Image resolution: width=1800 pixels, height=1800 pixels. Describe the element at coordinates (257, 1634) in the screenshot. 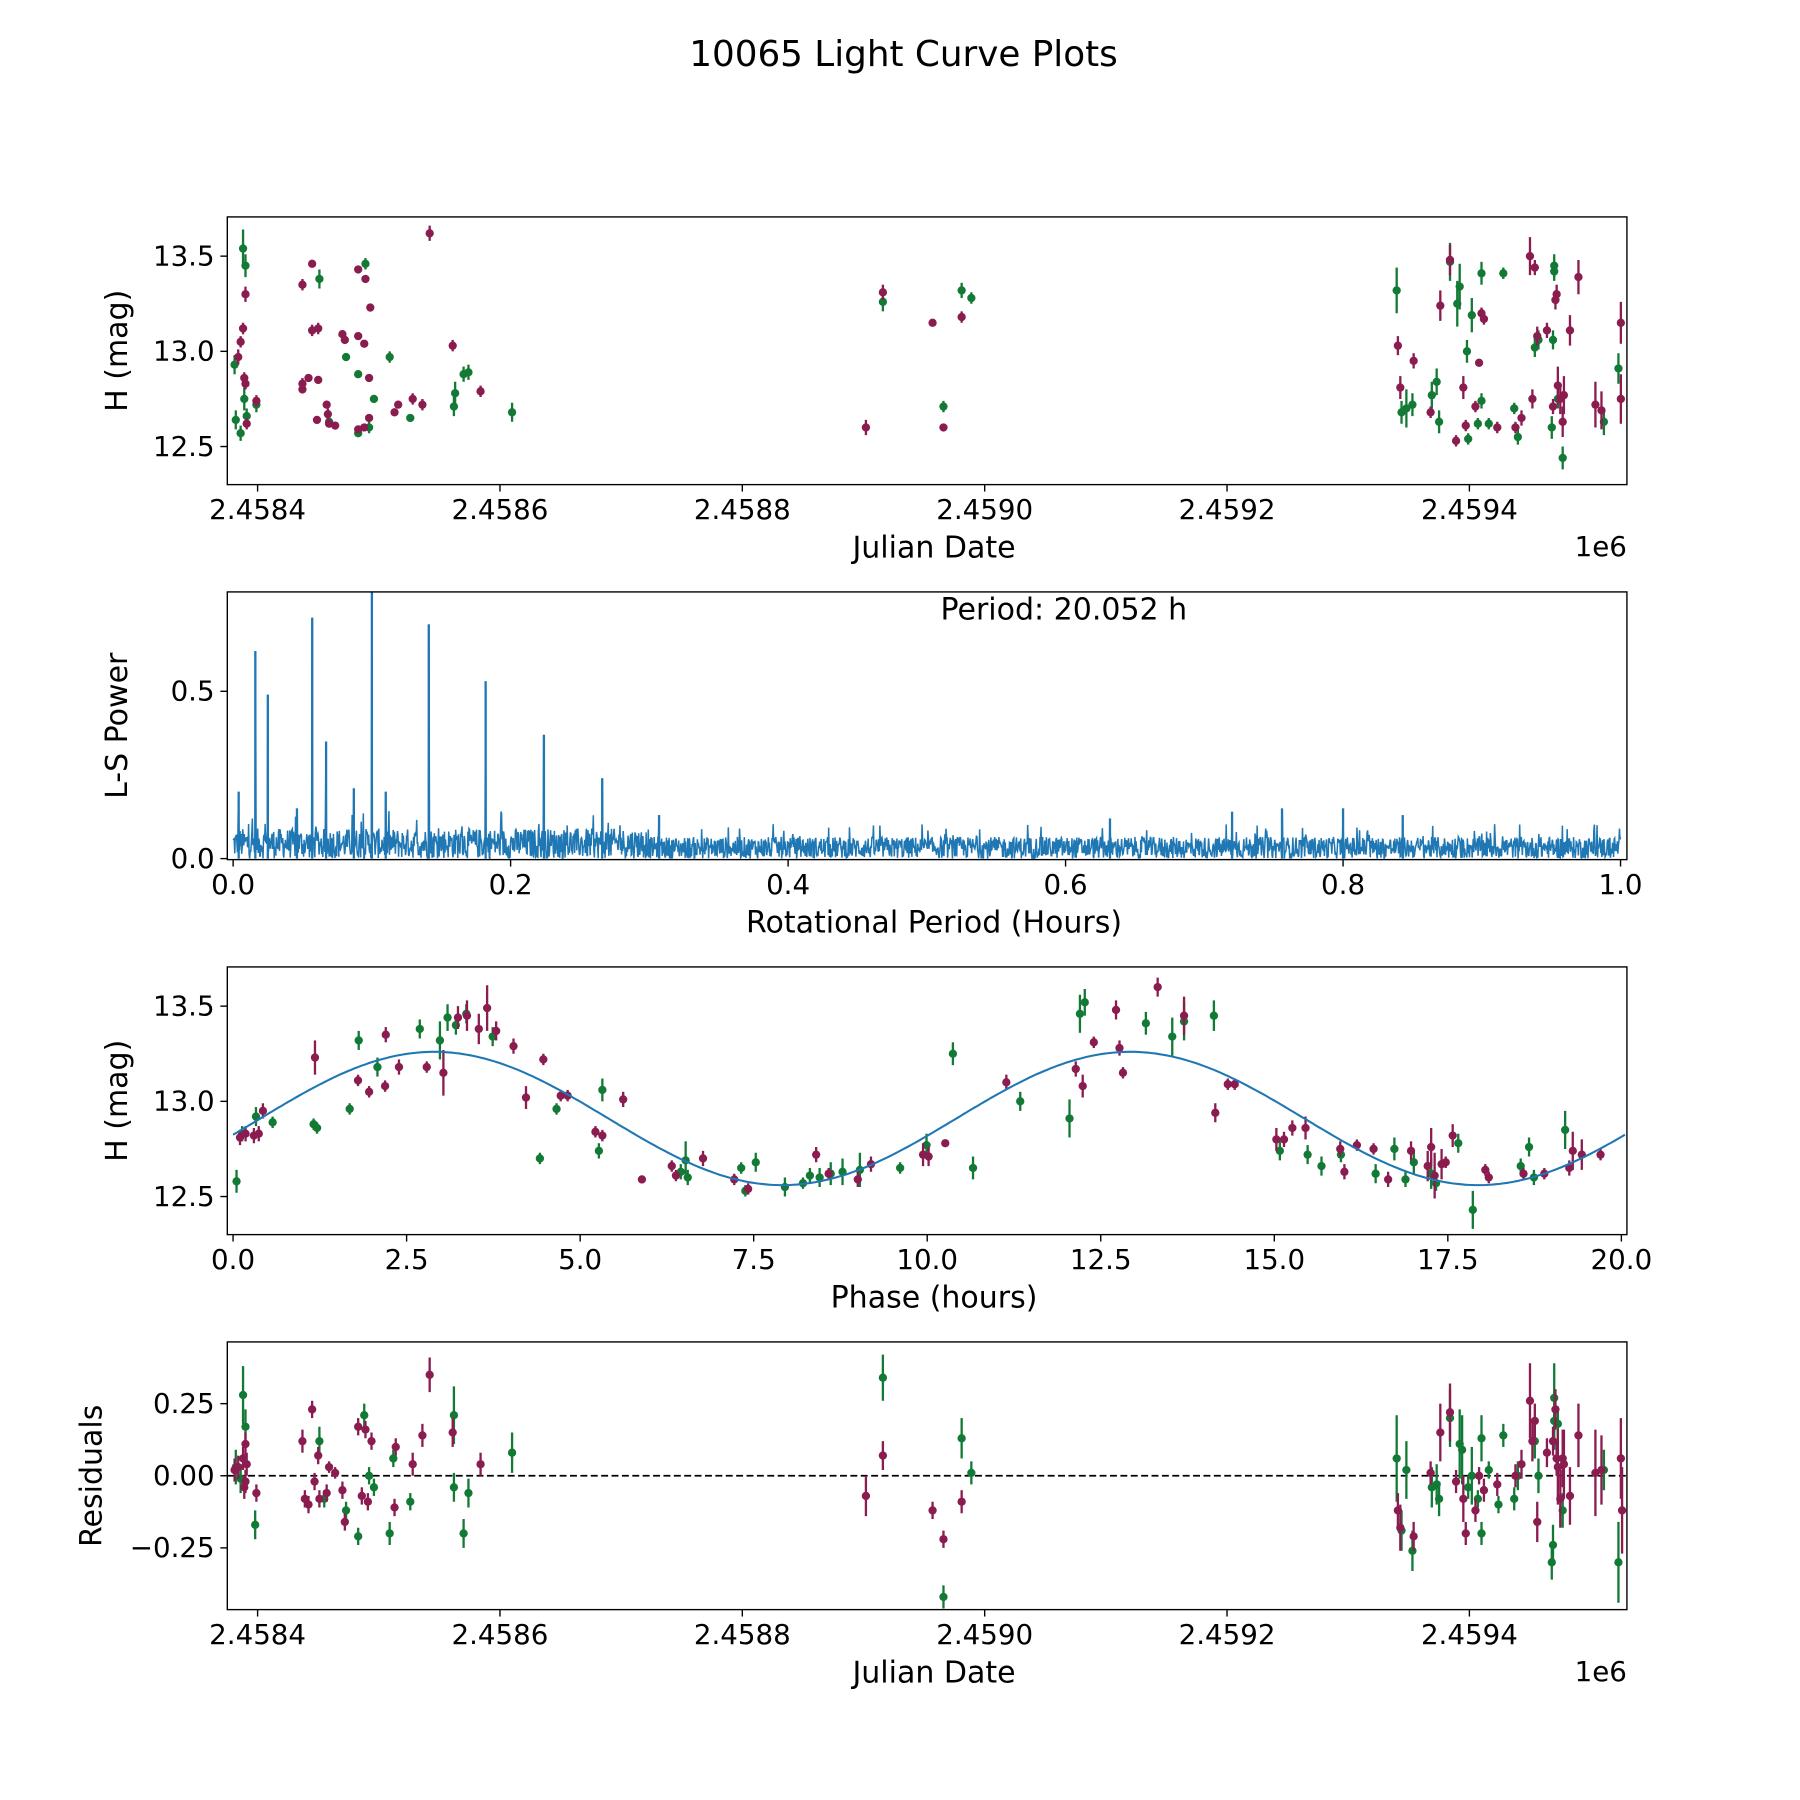

I see `x-tick-label: 2.4584` at that location.